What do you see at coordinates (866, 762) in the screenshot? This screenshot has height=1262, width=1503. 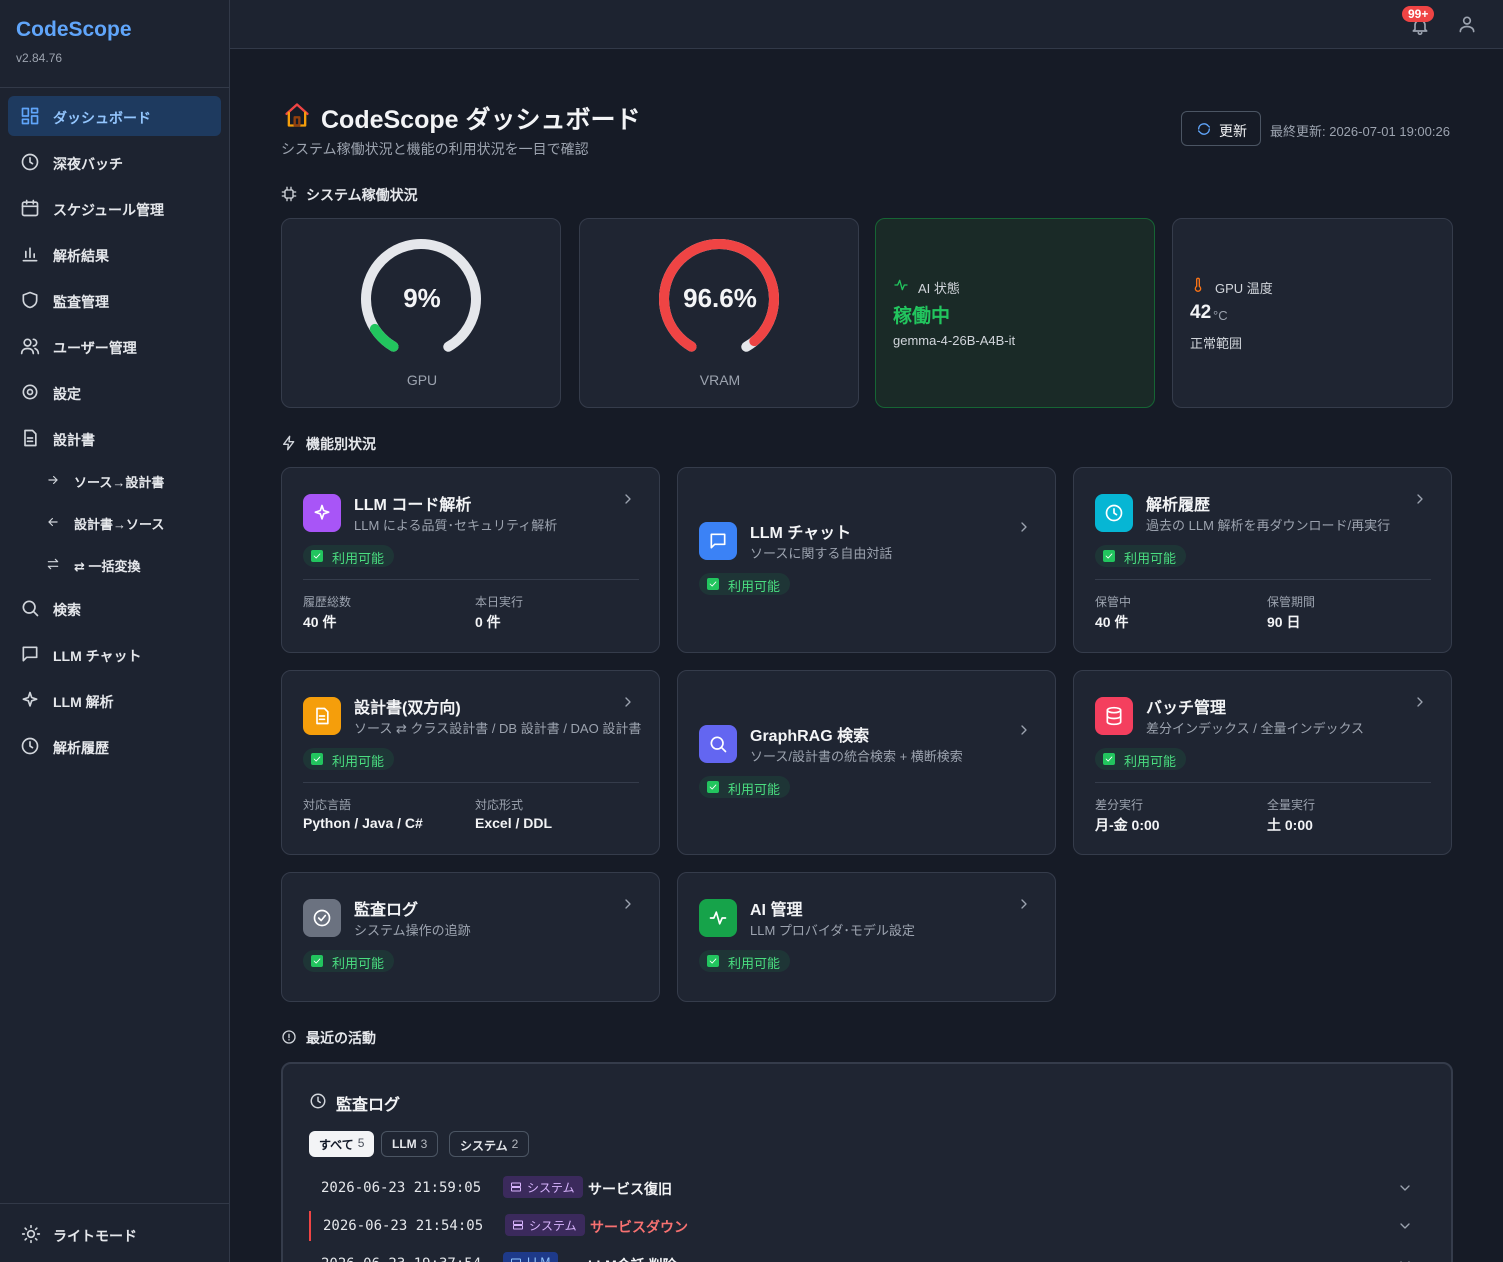 I see `feature-card: GraphRAG 検索 ソース/設計書の統合検索 + 横断検索 利用可能` at bounding box center [866, 762].